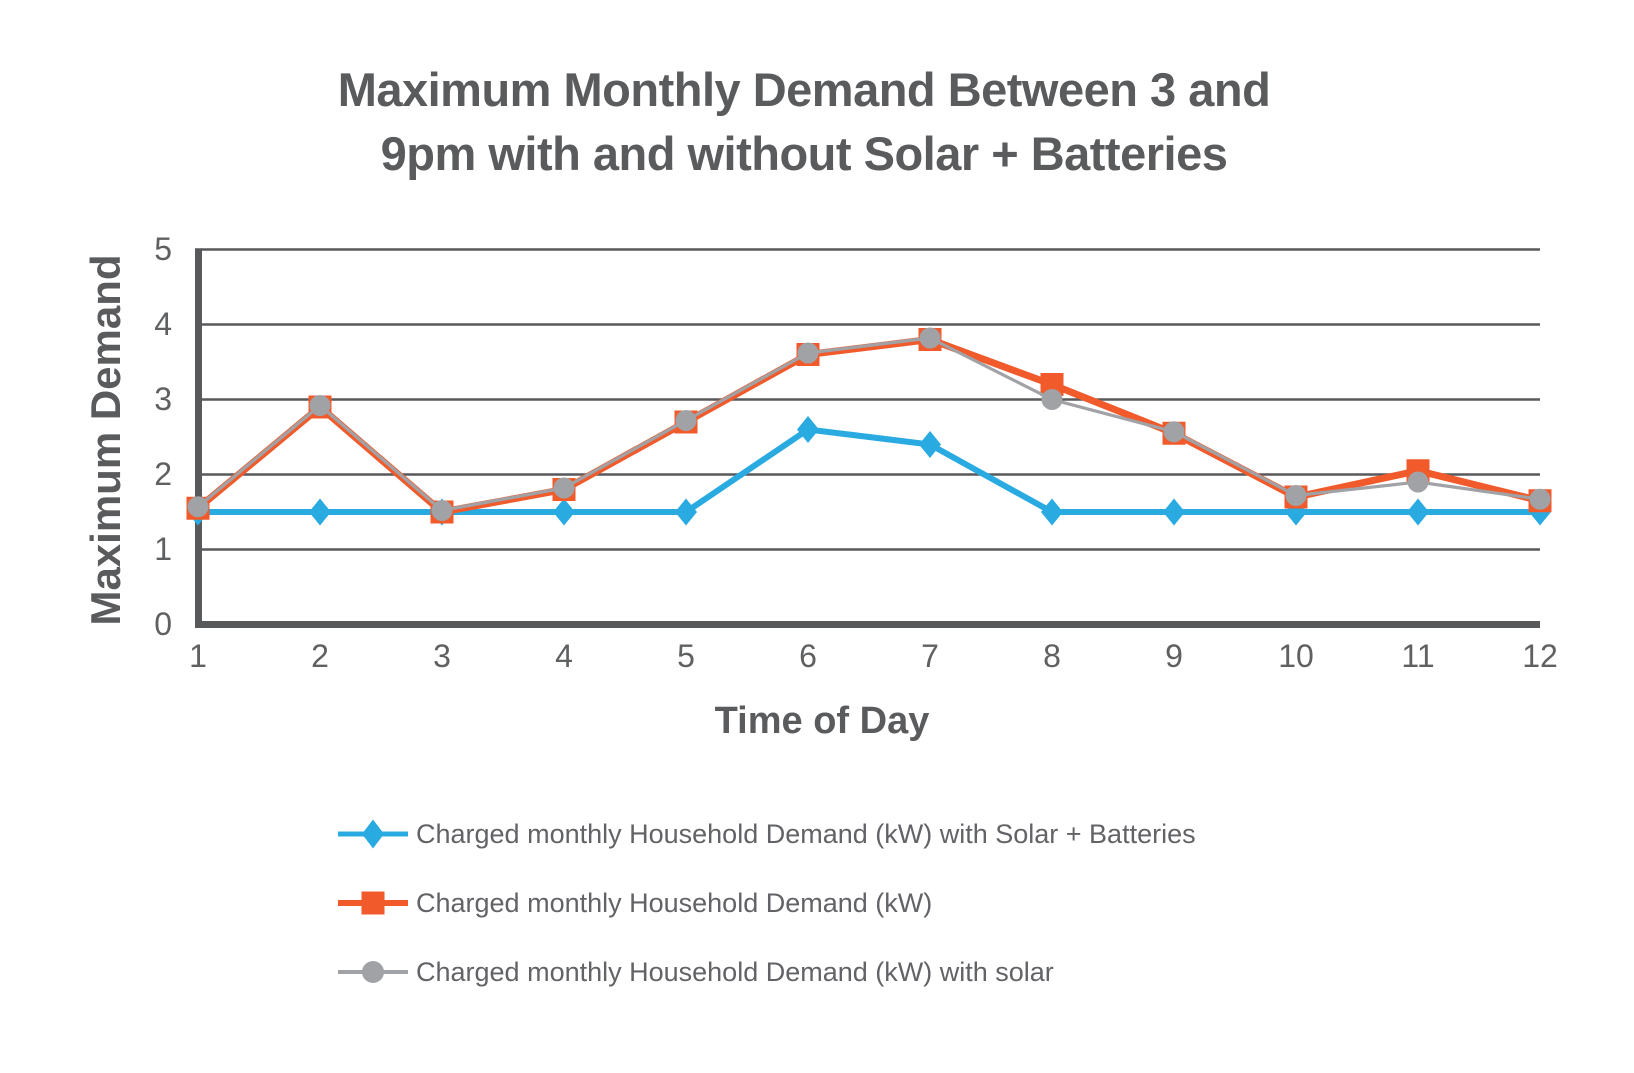  Describe the element at coordinates (198, 656) in the screenshot. I see `x-tick-label: 1` at that location.